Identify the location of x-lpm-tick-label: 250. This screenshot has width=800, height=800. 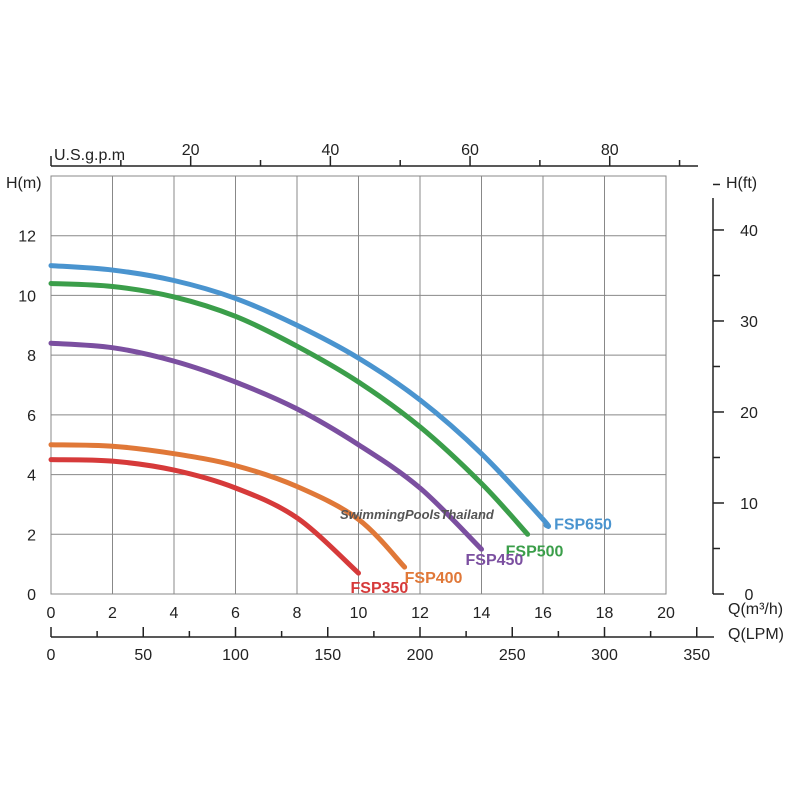
(512, 655).